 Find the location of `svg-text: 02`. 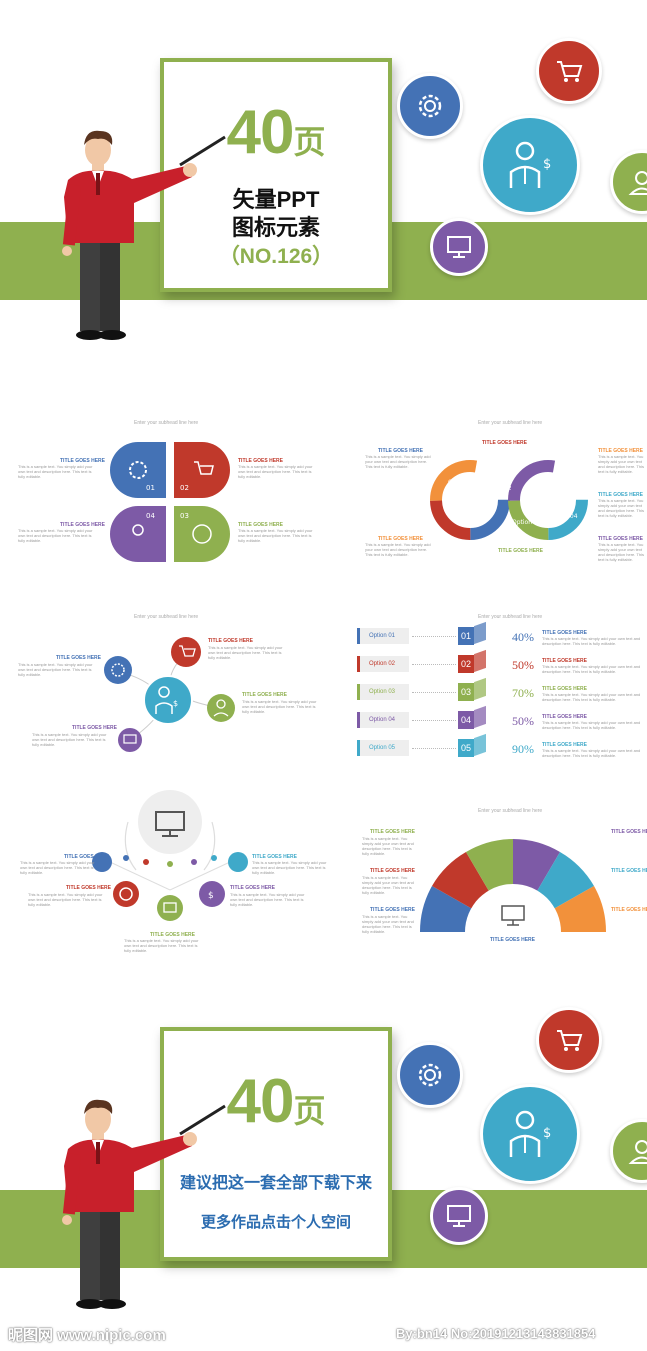

svg-text: 02 is located at coordinates (184, 488).